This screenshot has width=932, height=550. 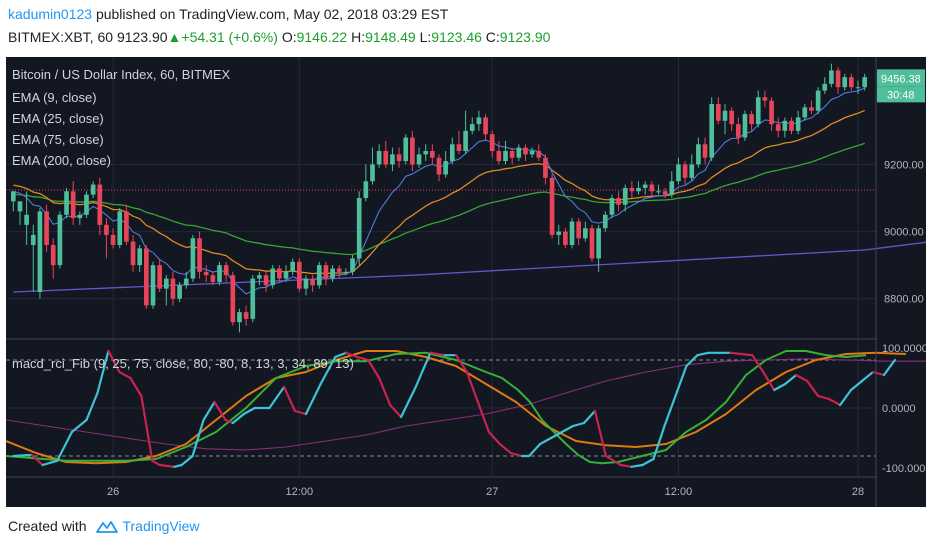 What do you see at coordinates (50, 14) in the screenshot?
I see `author-link: kadumin0123` at bounding box center [50, 14].